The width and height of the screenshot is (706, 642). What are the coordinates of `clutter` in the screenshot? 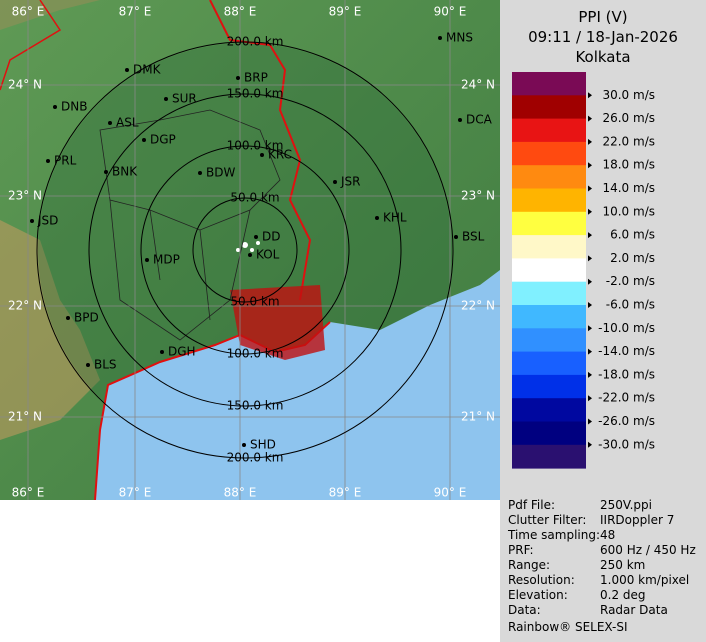 It's located at (248, 246).